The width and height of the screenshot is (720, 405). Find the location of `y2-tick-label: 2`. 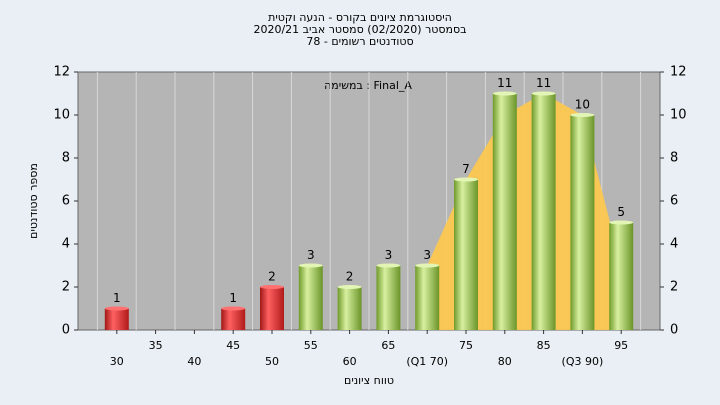

y2-tick-label: 2 is located at coordinates (674, 287).